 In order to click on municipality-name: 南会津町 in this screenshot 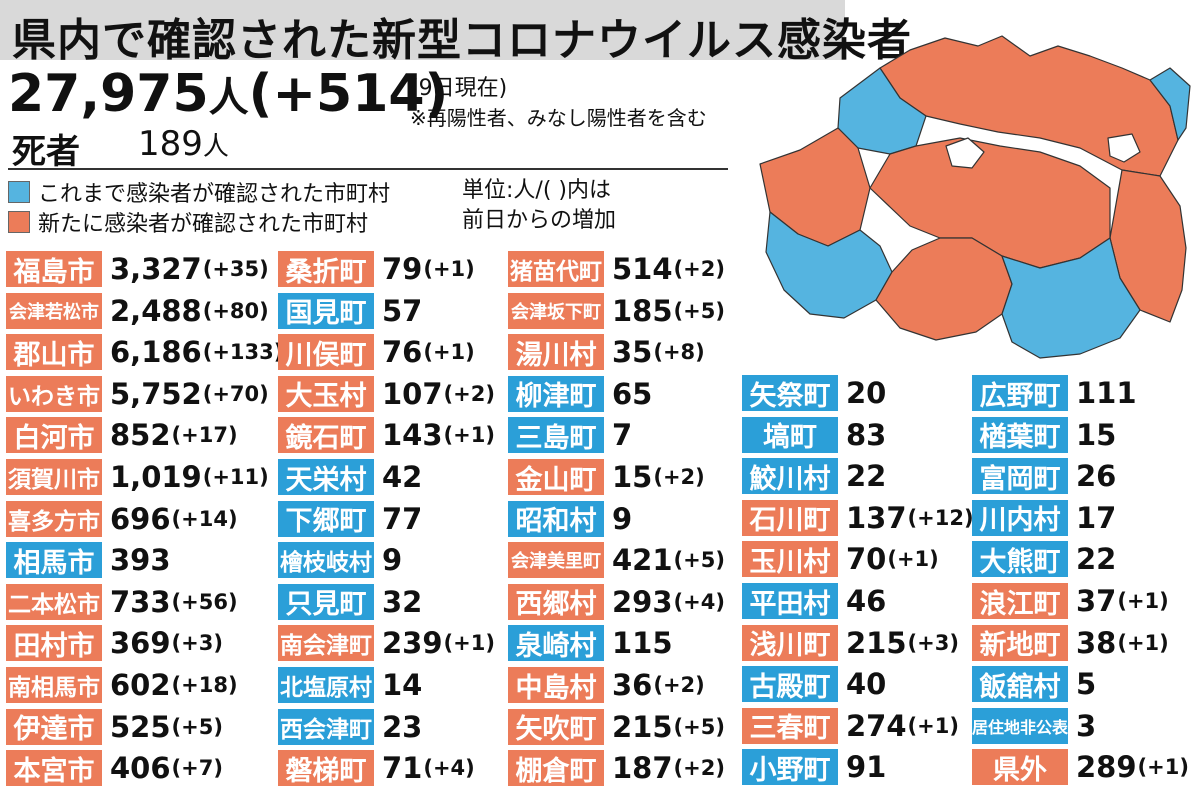, I will do `click(326, 643)`.